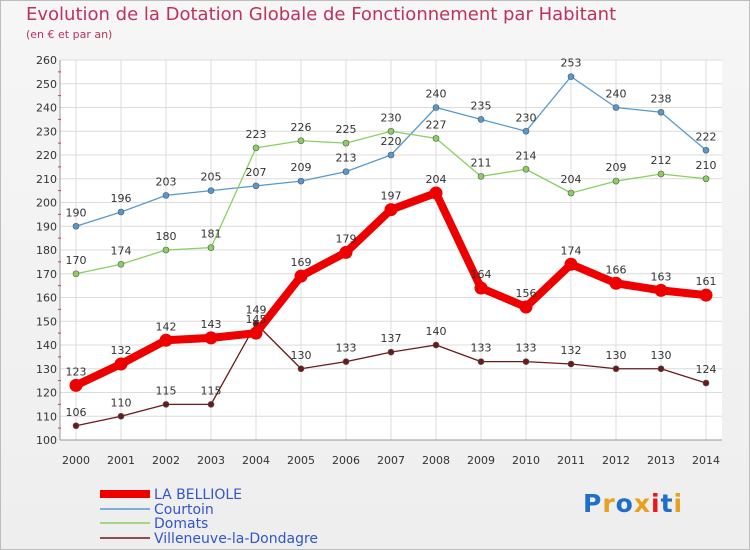 The height and width of the screenshot is (550, 750). What do you see at coordinates (46, 345) in the screenshot?
I see `y-tick-label: 140` at bounding box center [46, 345].